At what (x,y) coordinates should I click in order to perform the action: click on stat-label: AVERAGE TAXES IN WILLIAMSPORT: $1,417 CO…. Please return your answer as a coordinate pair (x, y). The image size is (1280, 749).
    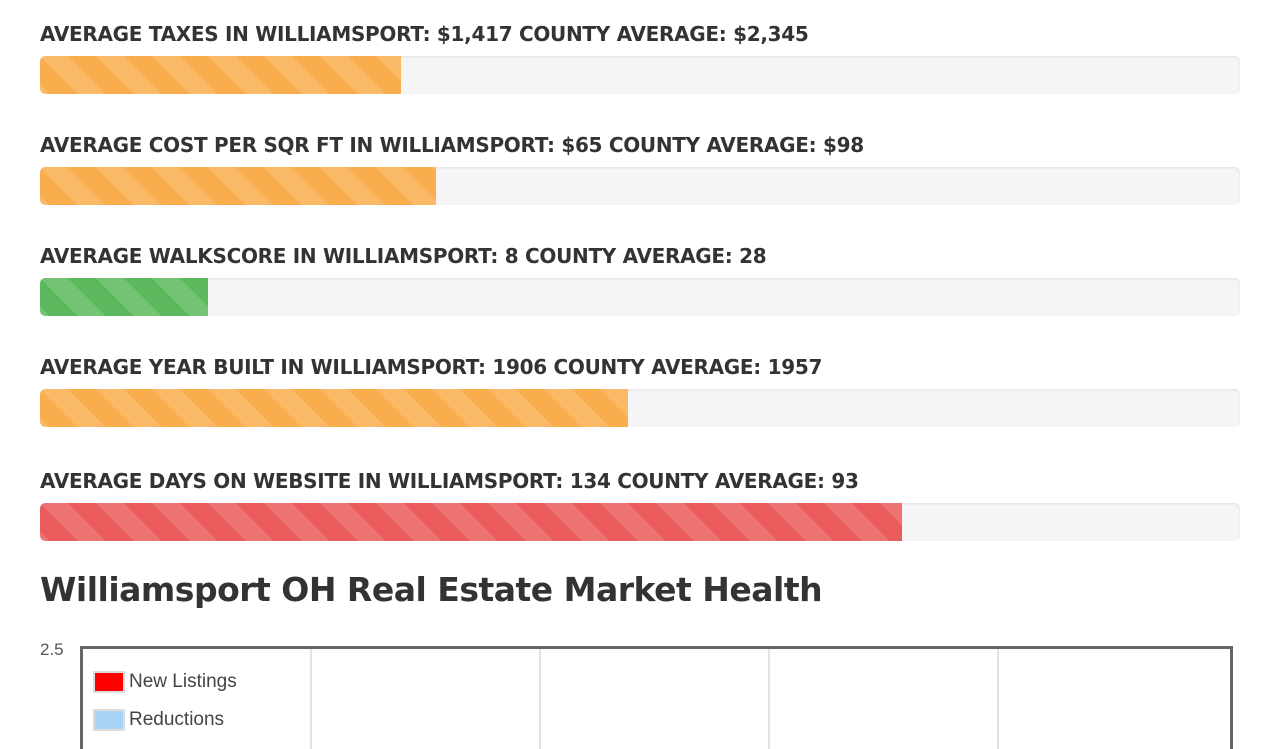
    Looking at the image, I should click on (424, 34).